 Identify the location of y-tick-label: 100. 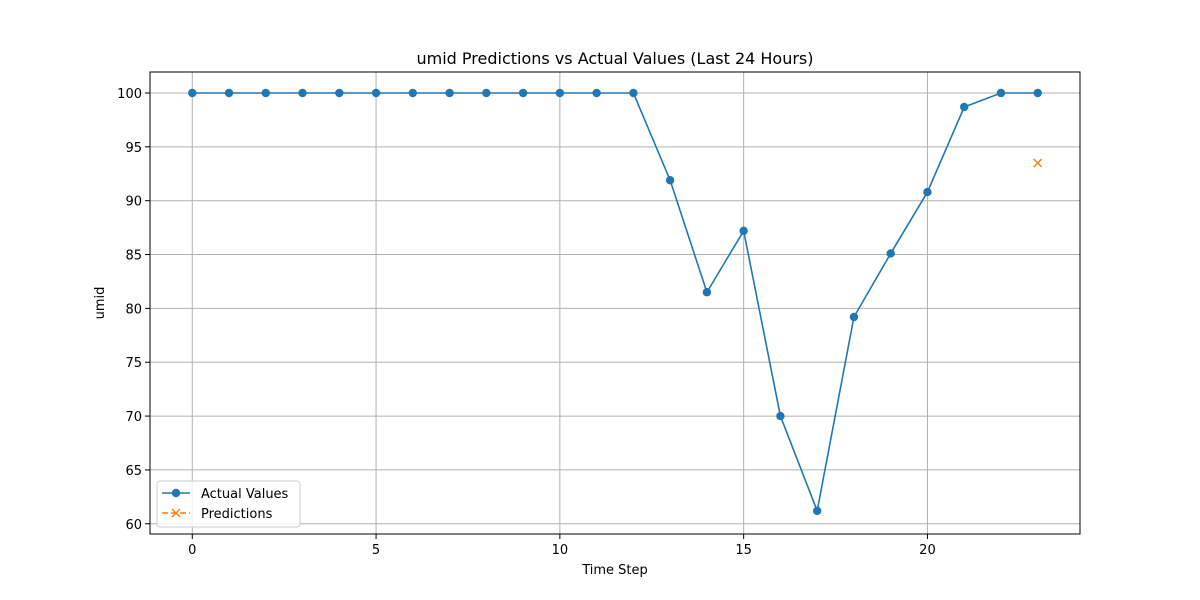
(129, 94).